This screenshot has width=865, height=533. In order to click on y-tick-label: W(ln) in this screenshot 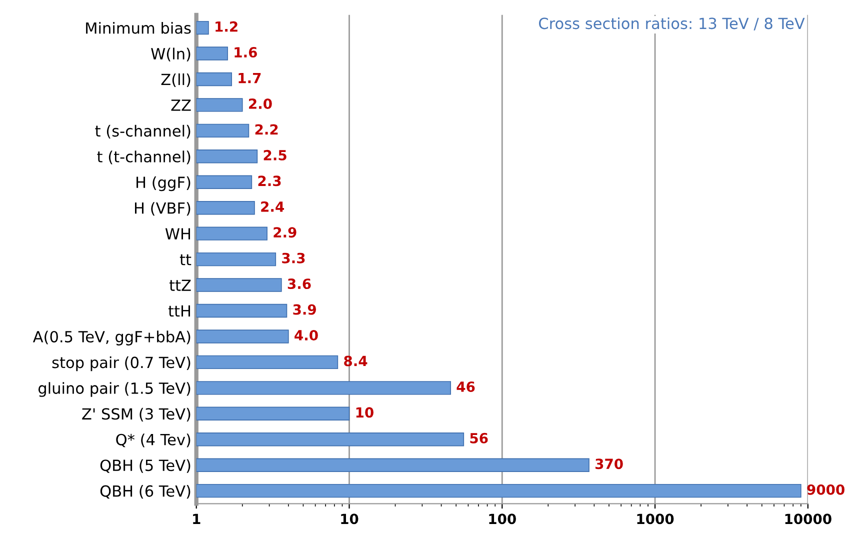, I will do `click(170, 55)`.